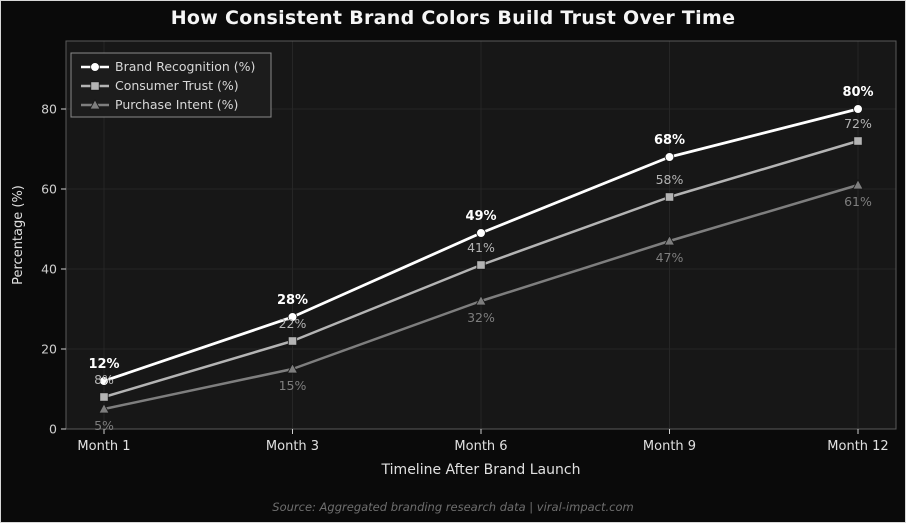 The height and width of the screenshot is (523, 906). Describe the element at coordinates (292, 446) in the screenshot. I see `x-tick-label: Month 3` at that location.